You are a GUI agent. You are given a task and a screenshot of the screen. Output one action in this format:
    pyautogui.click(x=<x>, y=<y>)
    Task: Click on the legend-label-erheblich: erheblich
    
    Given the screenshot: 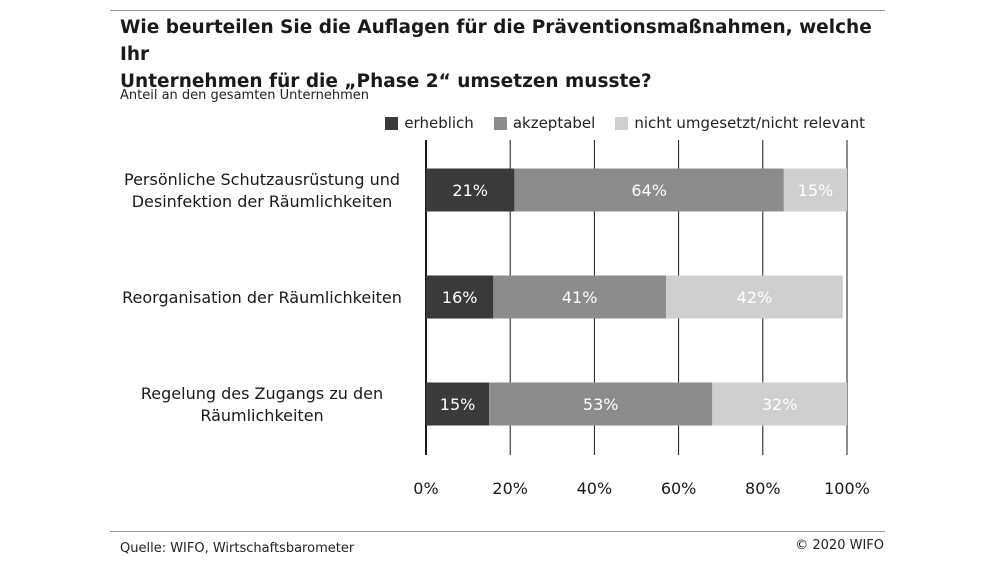 What is the action you would take?
    pyautogui.click(x=439, y=123)
    